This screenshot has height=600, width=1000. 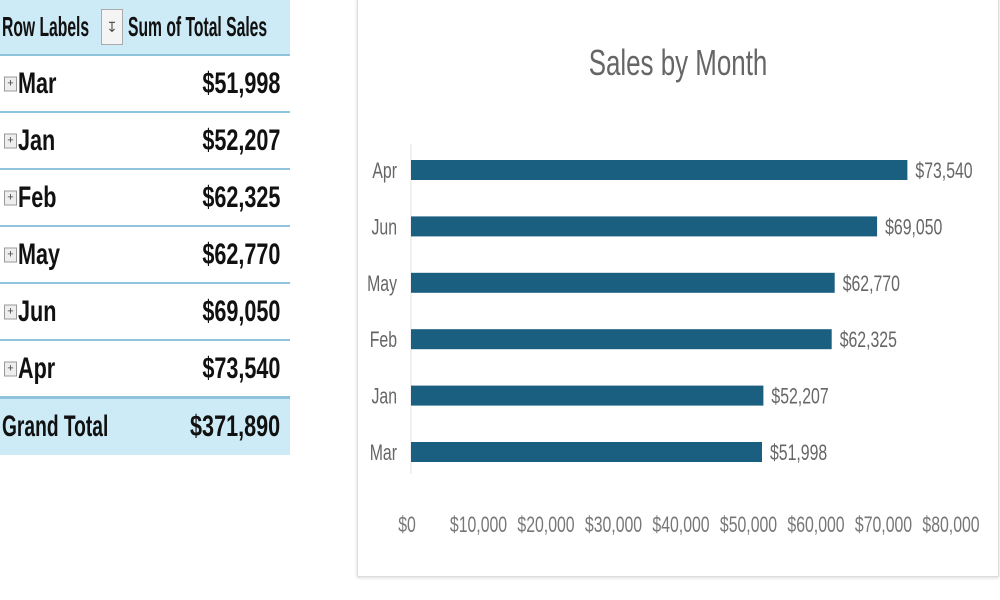 I want to click on category-label: Apr, so click(x=384, y=172).